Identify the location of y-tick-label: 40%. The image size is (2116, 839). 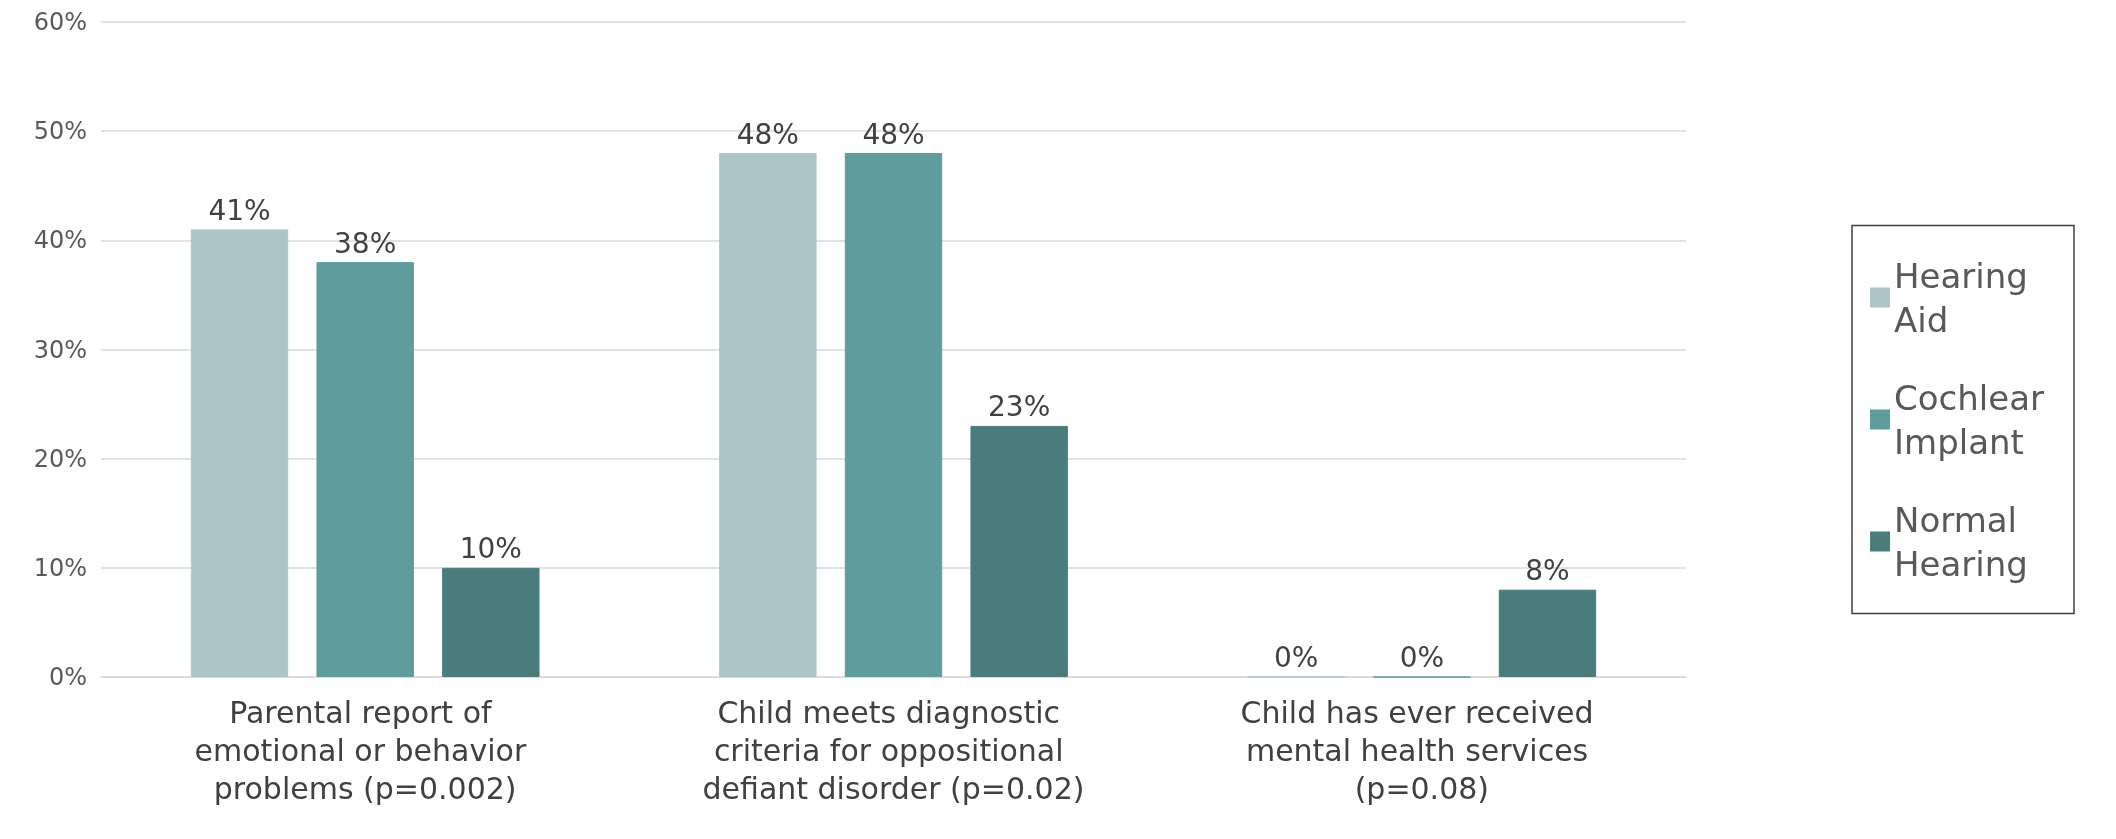
(60, 240).